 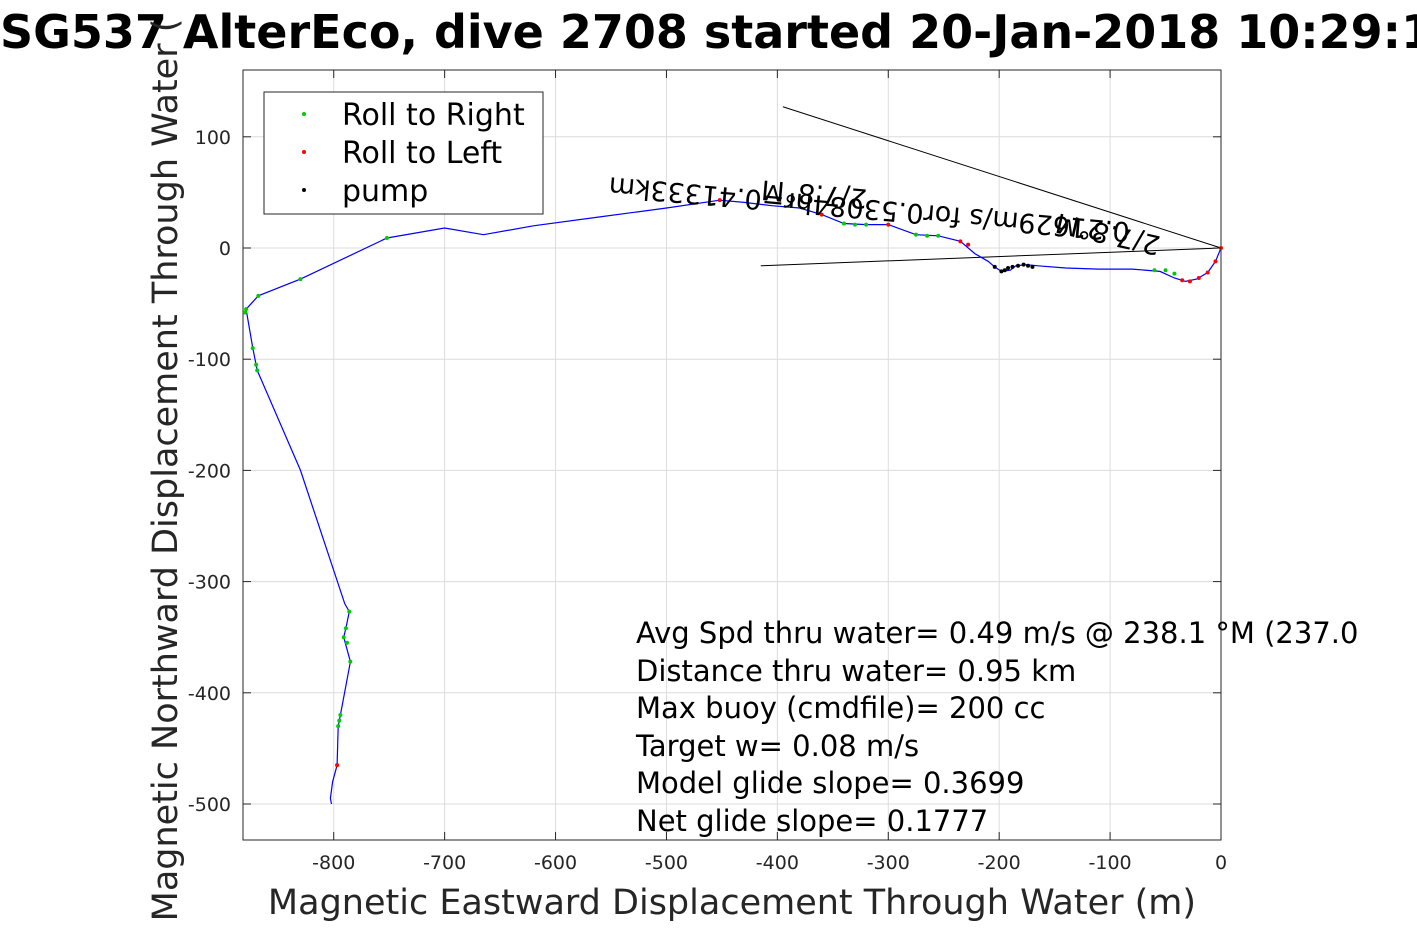 What do you see at coordinates (777, 863) in the screenshot?
I see `x-tick-label: -400` at bounding box center [777, 863].